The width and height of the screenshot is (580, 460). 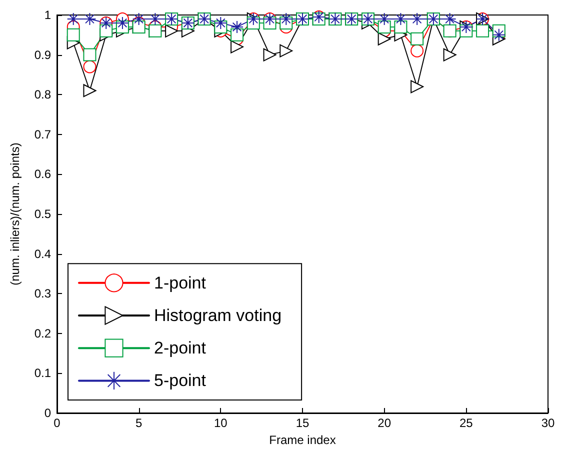 What do you see at coordinates (43, 95) in the screenshot?
I see `y-tick-label: 0.8` at bounding box center [43, 95].